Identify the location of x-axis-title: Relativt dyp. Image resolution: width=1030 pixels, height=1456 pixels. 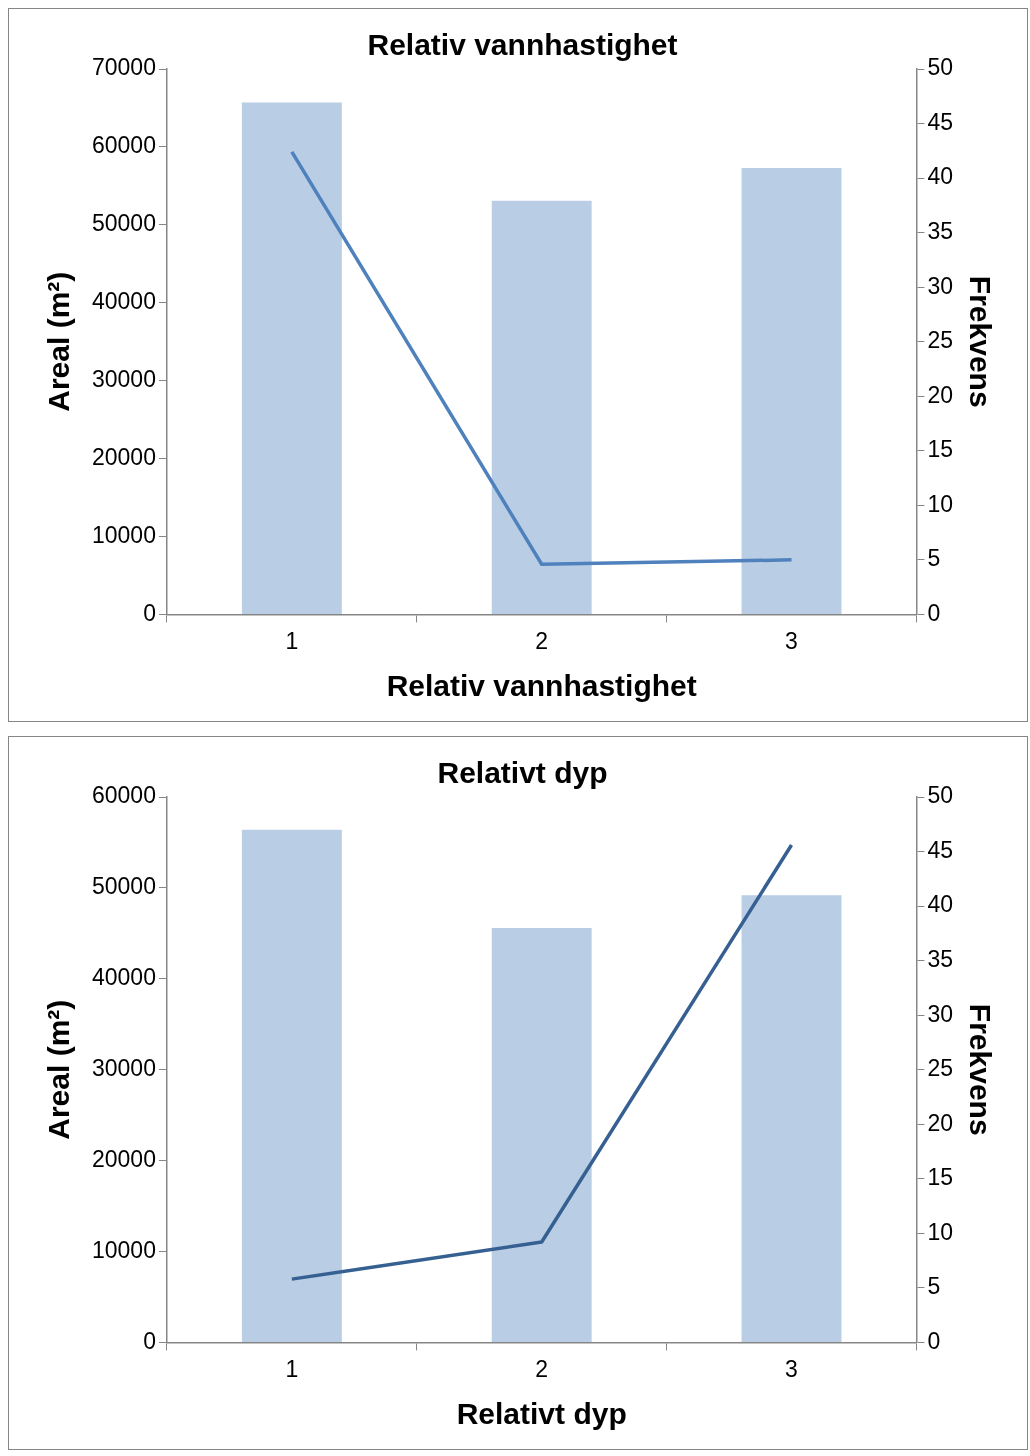
(541, 1414).